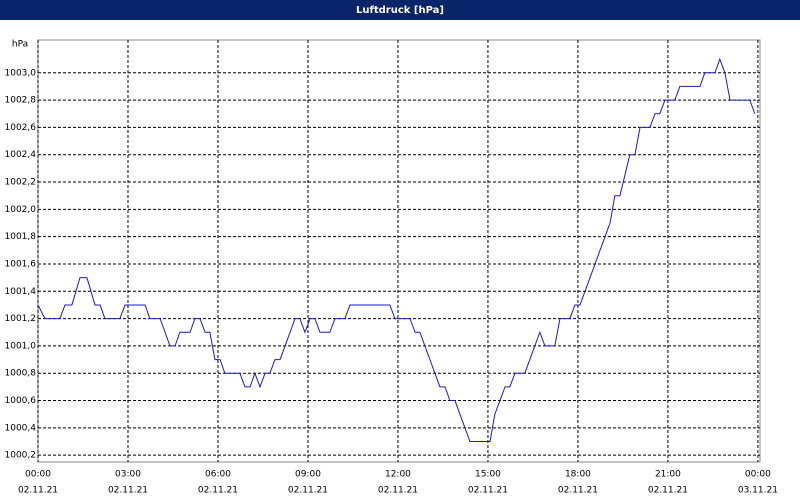  Describe the element at coordinates (308, 475) in the screenshot. I see `x-tick-label: 09:00` at that location.